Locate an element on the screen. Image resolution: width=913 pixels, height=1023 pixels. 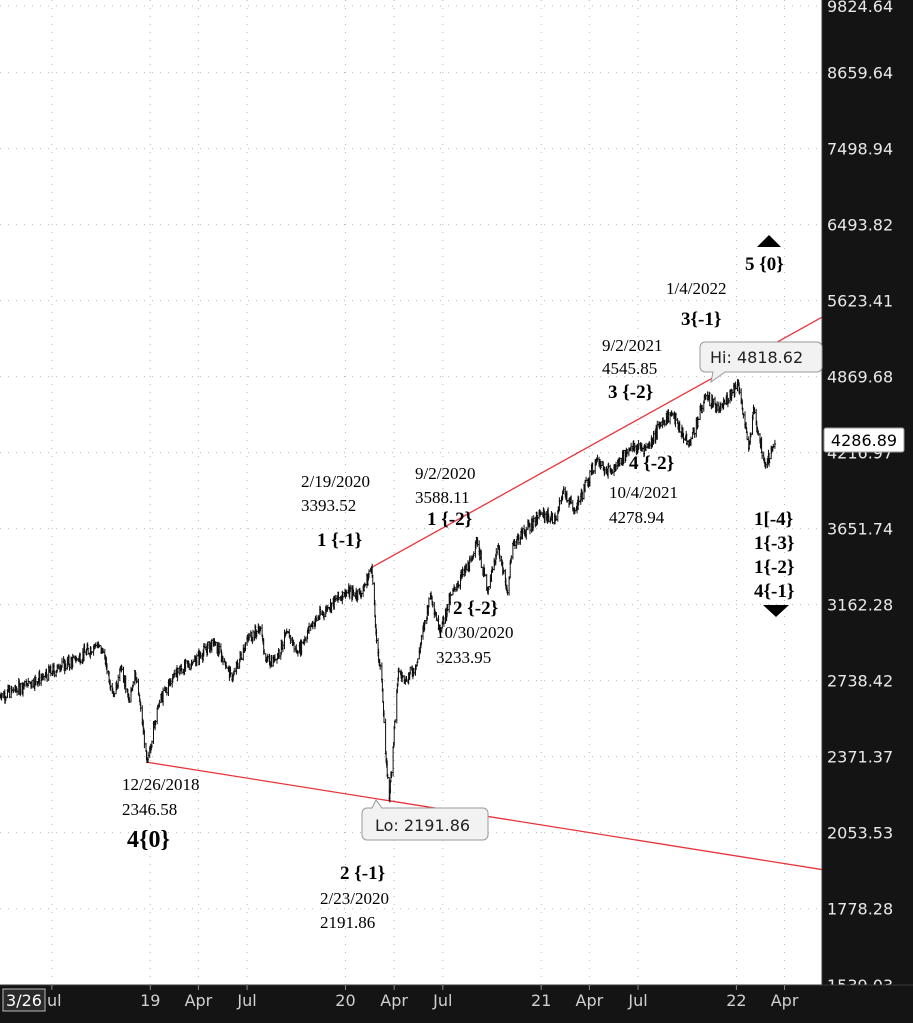
last-price-label: 4286.89 is located at coordinates (864, 440).